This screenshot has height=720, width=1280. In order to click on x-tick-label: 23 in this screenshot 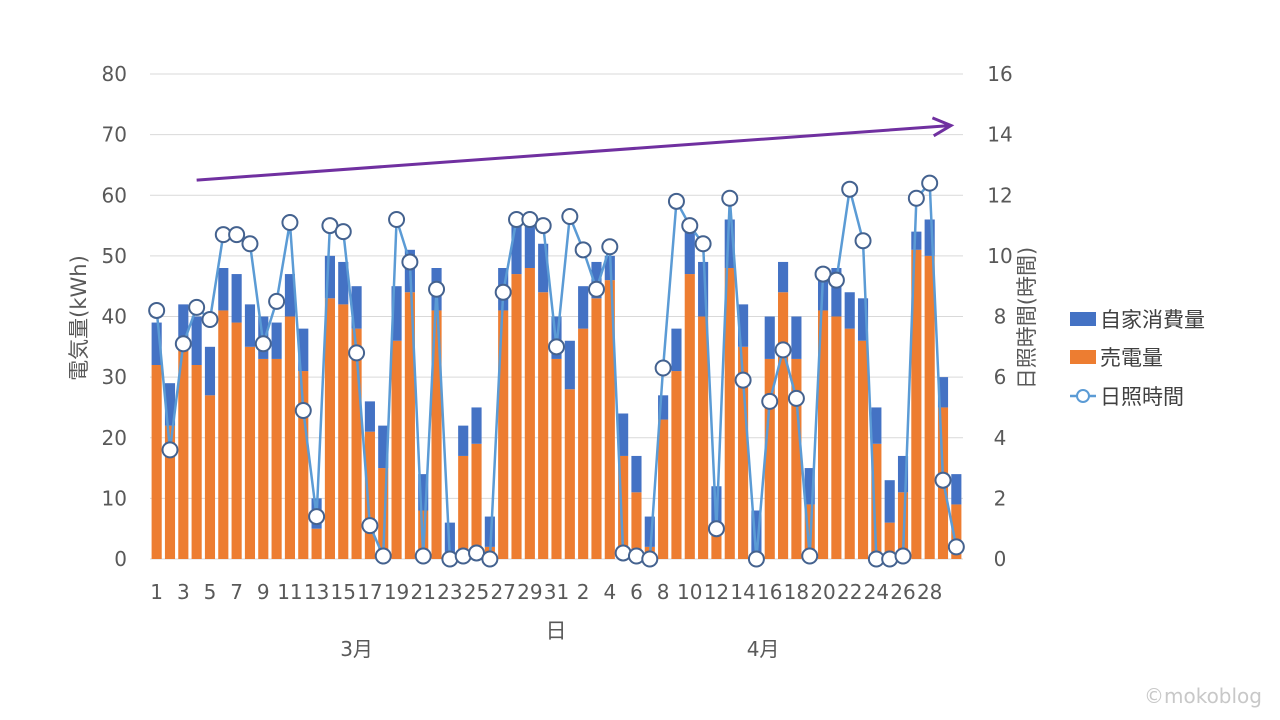, I will do `click(449, 592)`.